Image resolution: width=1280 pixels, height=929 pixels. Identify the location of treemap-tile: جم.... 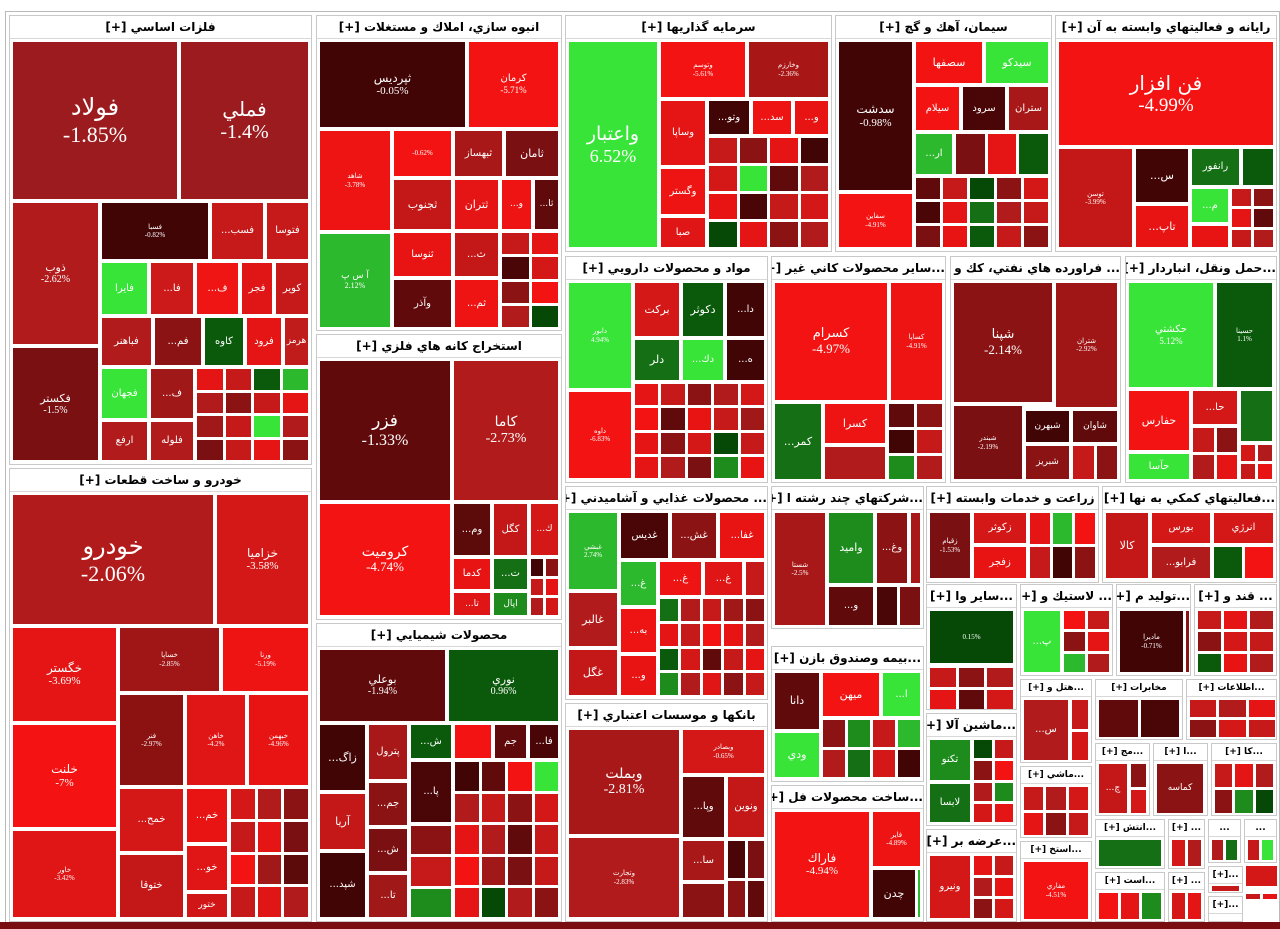
(388, 804).